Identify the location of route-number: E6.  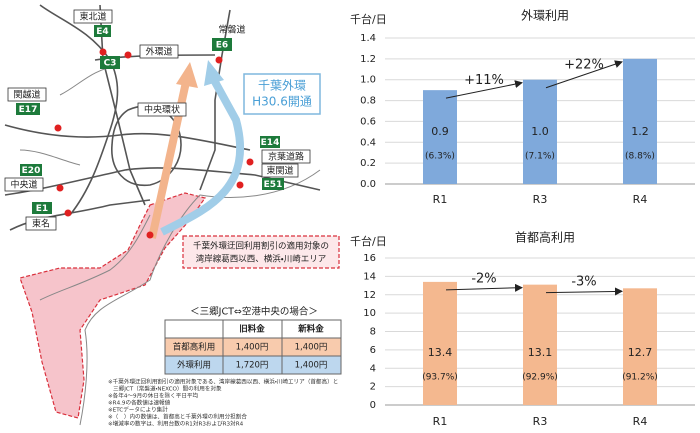
(222, 46).